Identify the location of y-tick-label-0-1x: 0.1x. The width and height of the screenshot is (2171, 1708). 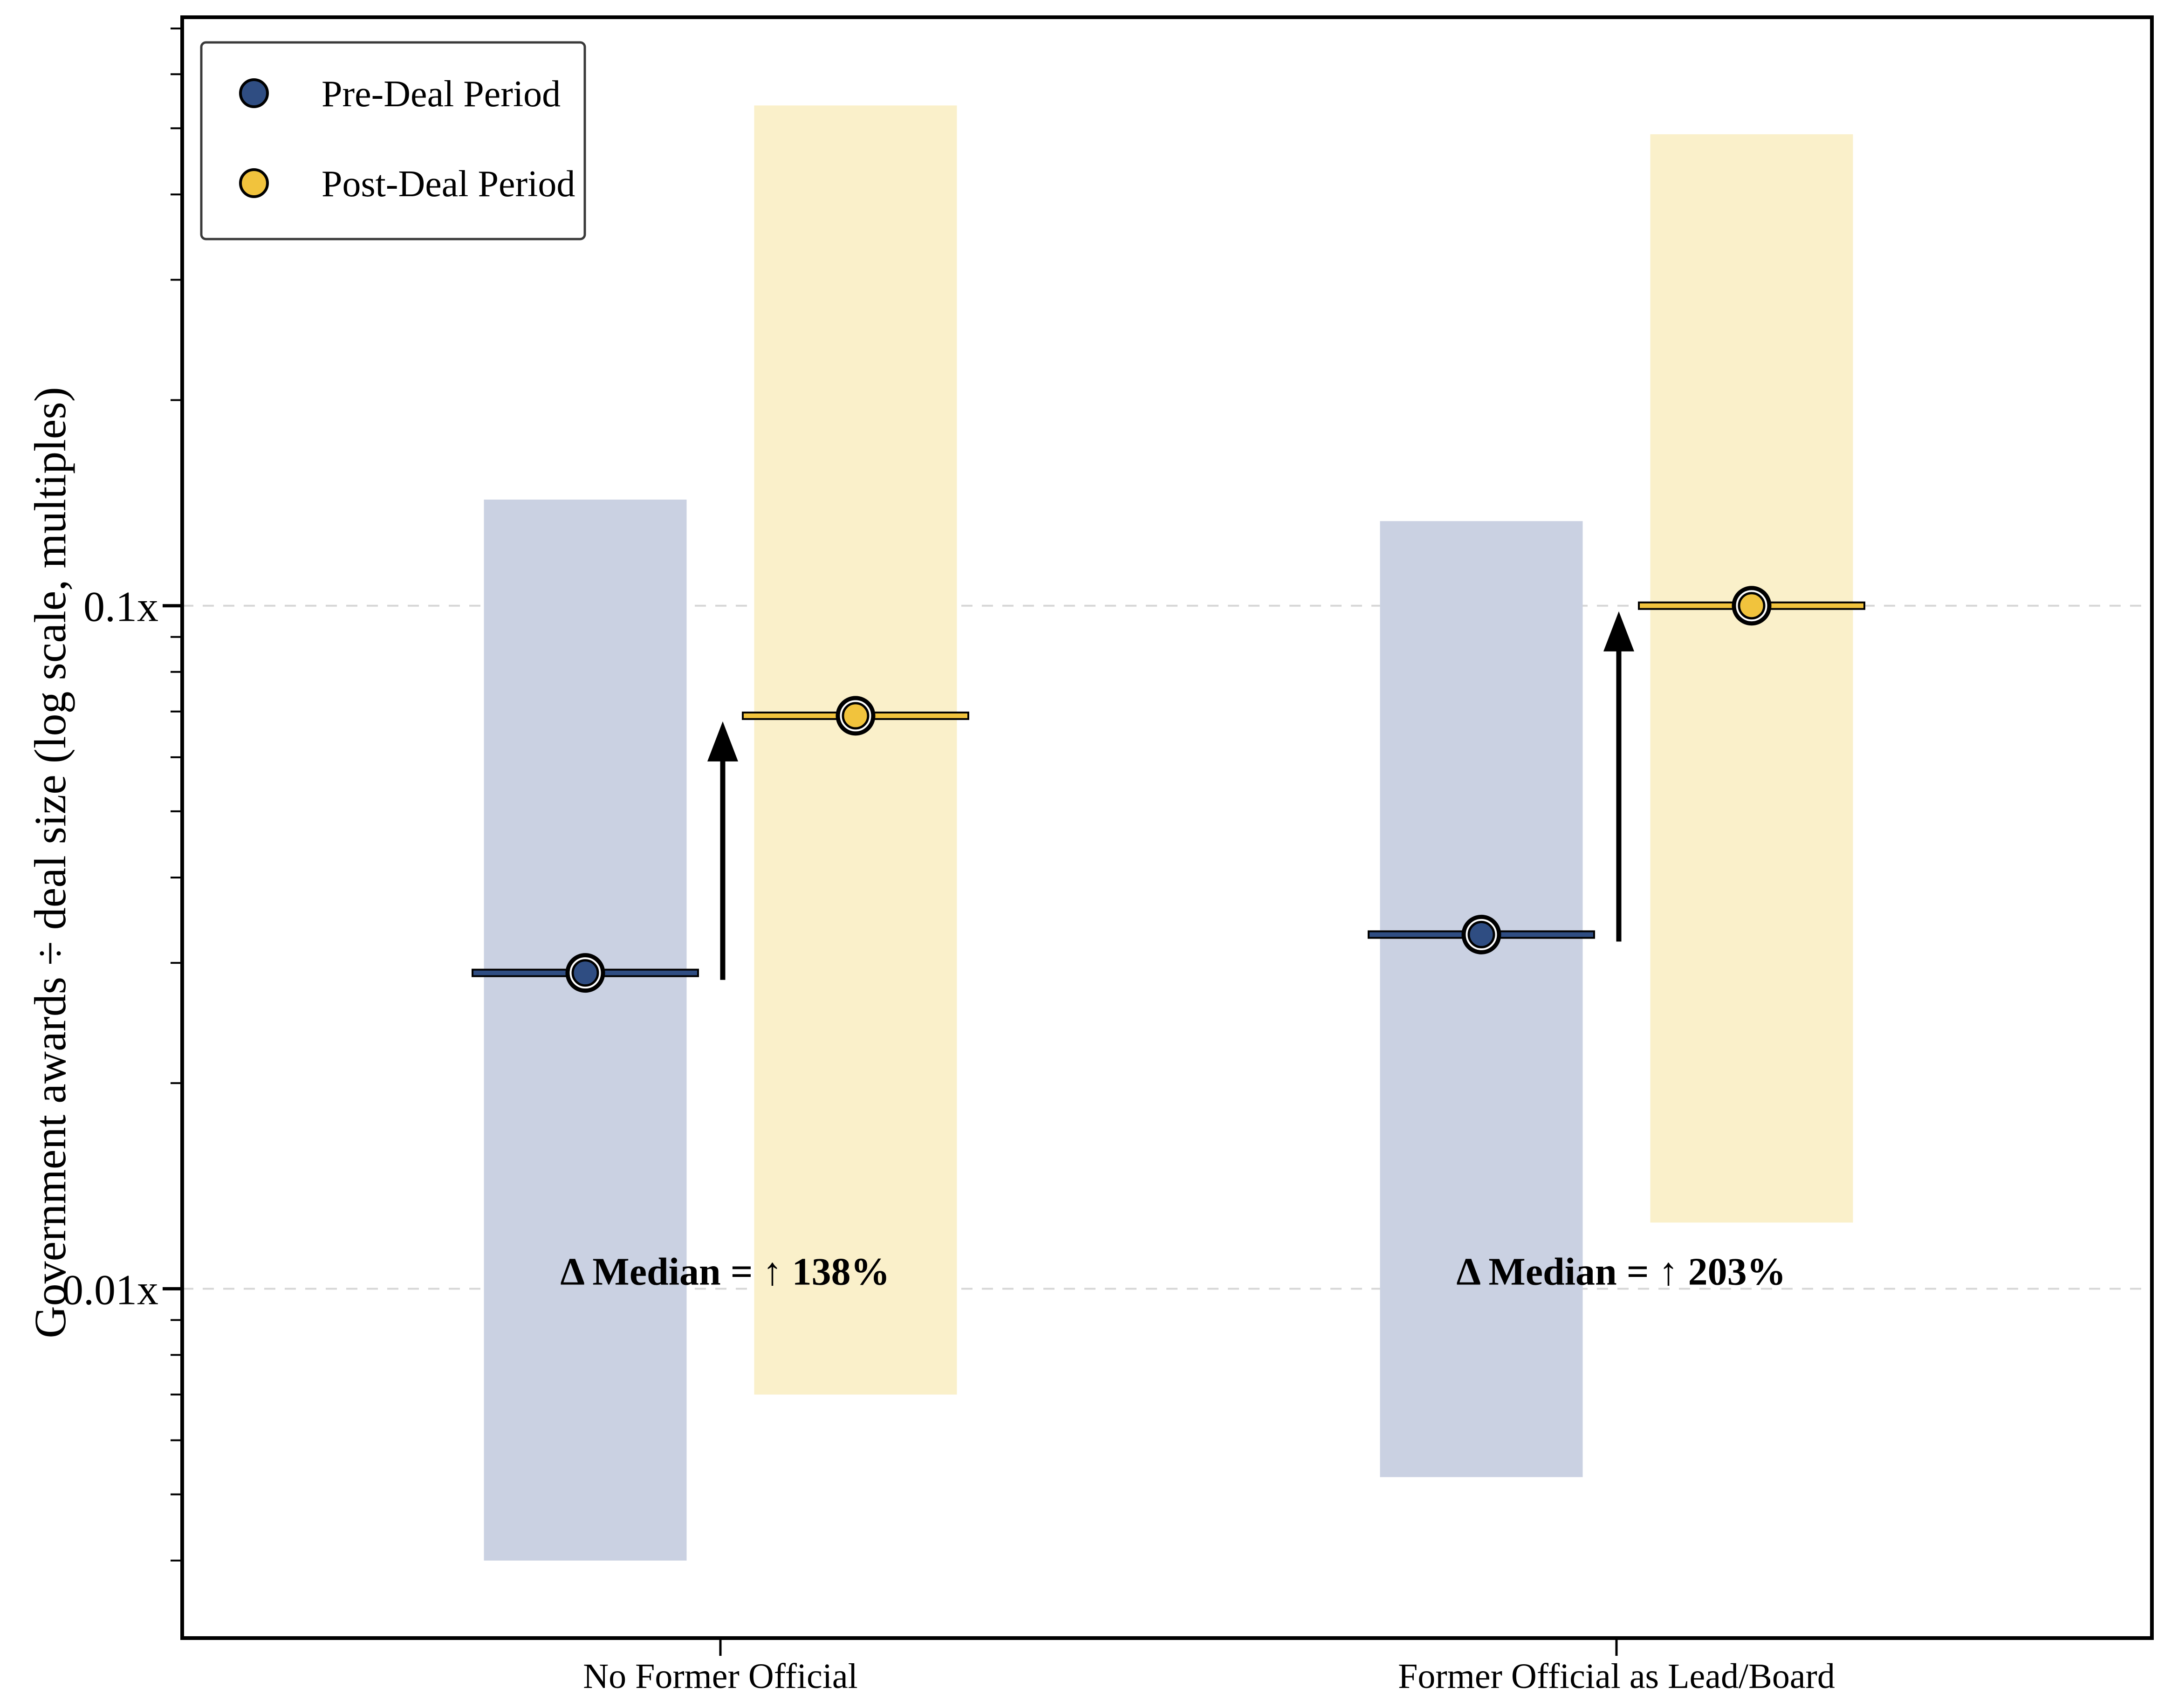
(121, 607).